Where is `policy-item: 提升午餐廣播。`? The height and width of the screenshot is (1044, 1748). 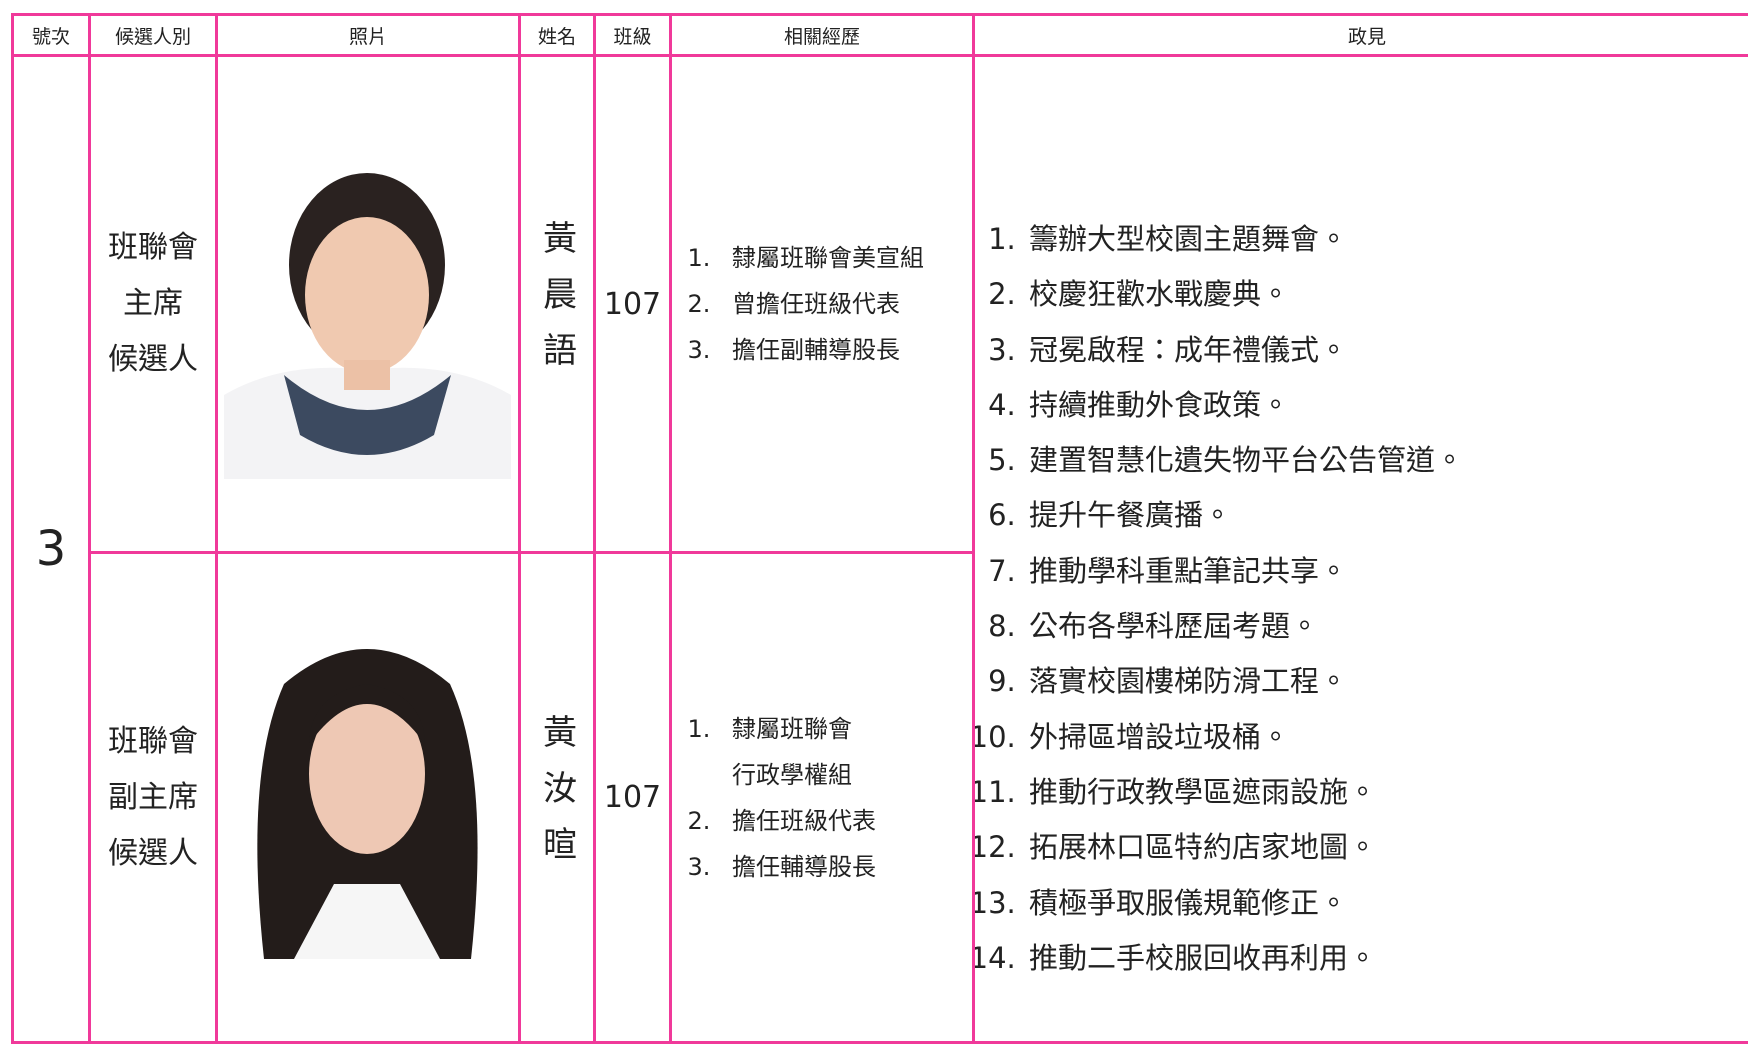
policy-item: 提升午餐廣播。 is located at coordinates (1244, 515).